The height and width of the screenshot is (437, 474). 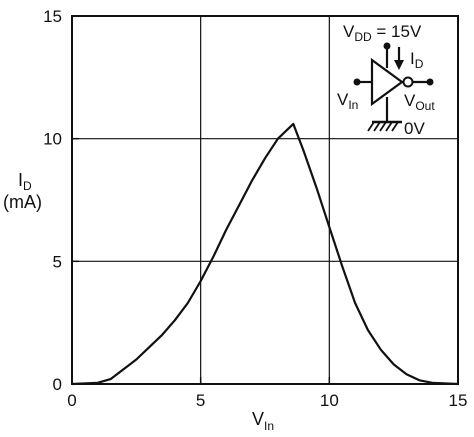 What do you see at coordinates (25, 181) in the screenshot?
I see `y-axis-label: ID` at bounding box center [25, 181].